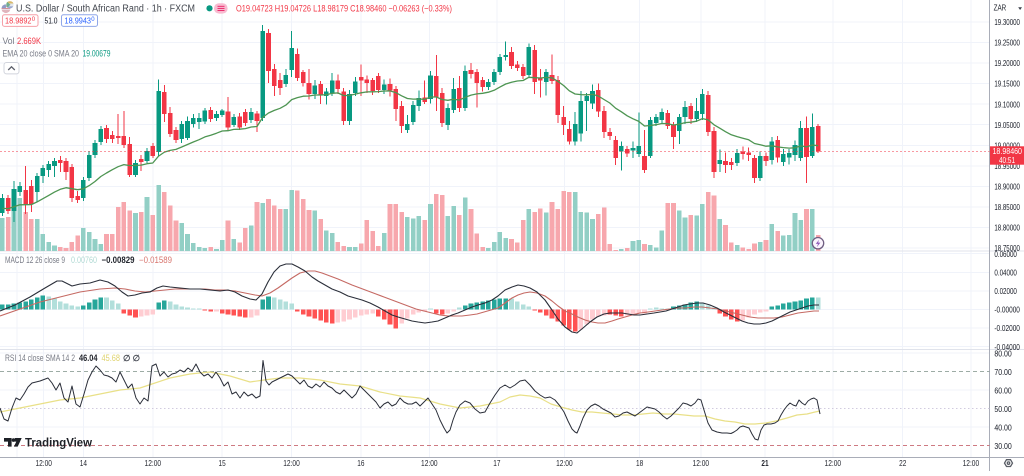 This screenshot has width=1024, height=476. Describe the element at coordinates (1007, 228) in the screenshot. I see `svg-text: 18.80000` at that location.